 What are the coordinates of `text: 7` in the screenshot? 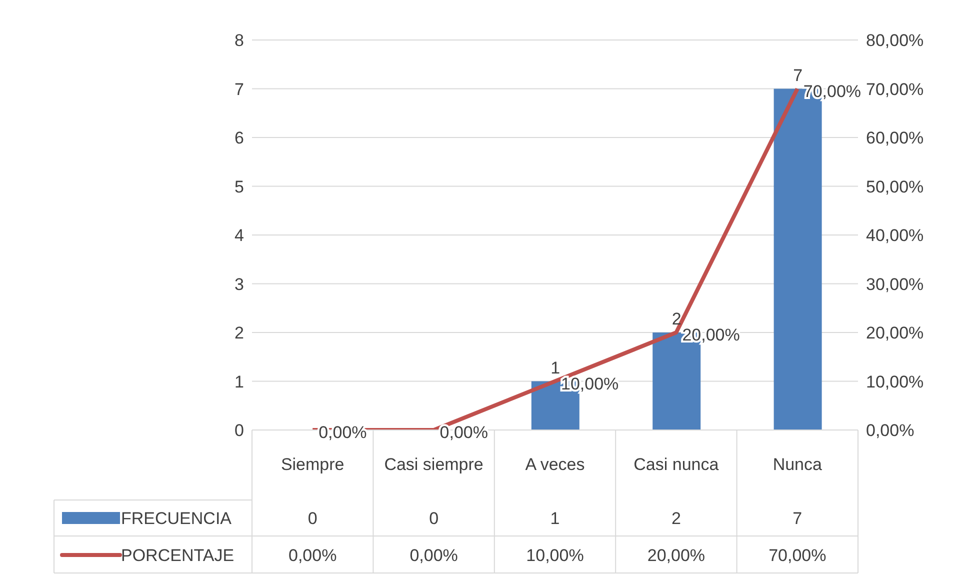 It's located at (798, 75).